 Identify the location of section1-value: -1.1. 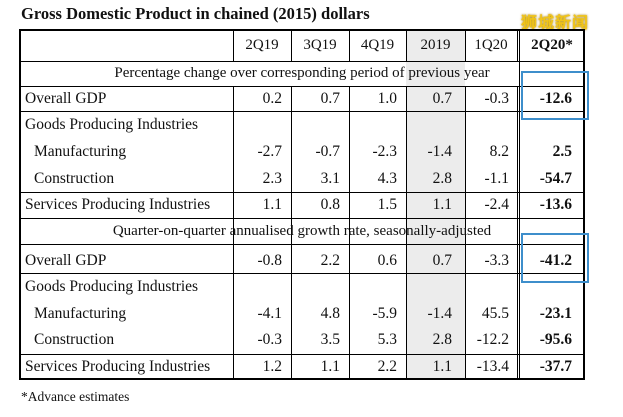
(496, 178).